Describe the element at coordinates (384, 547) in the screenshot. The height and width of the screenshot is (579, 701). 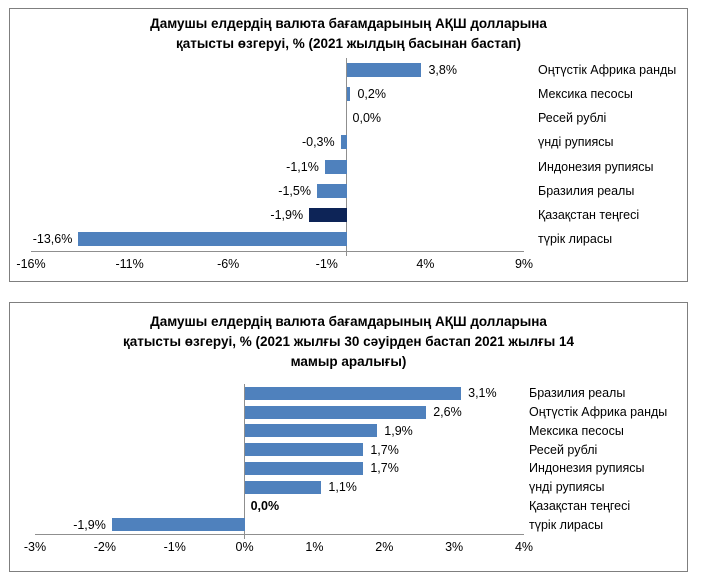
I see `x-axis-tick-label: 2%` at that location.